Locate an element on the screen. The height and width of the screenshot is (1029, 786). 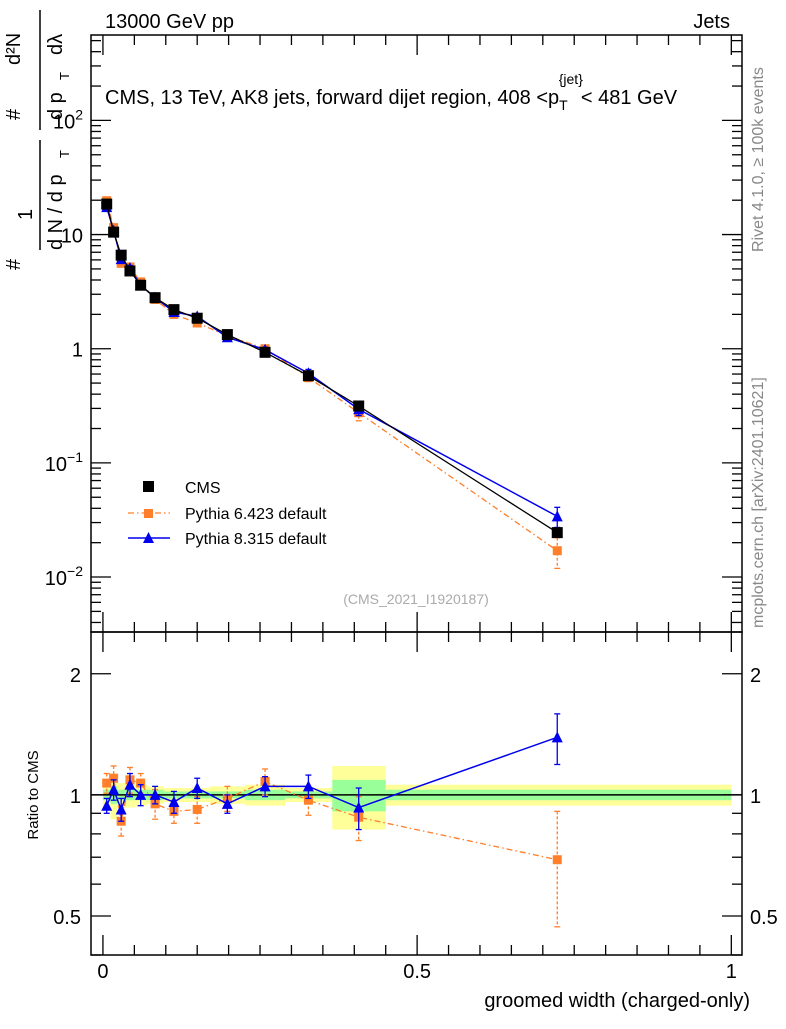
ratio-y-label: Ratio to CMS is located at coordinates (33, 794).